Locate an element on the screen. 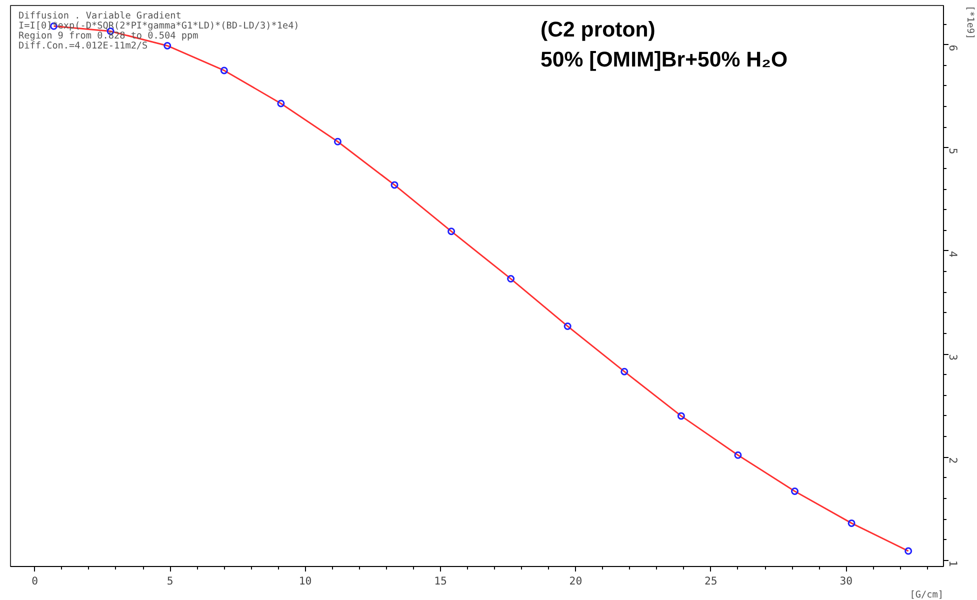  y-tick-label: 4 is located at coordinates (953, 254).